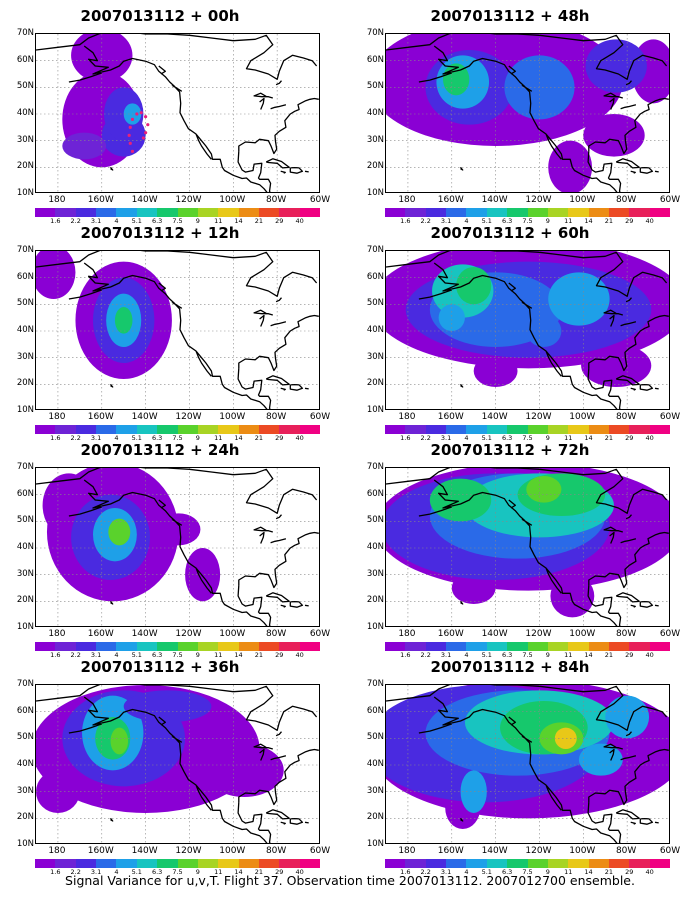 The height and width of the screenshot is (900, 700). I want to click on colorbar, so click(528, 863).